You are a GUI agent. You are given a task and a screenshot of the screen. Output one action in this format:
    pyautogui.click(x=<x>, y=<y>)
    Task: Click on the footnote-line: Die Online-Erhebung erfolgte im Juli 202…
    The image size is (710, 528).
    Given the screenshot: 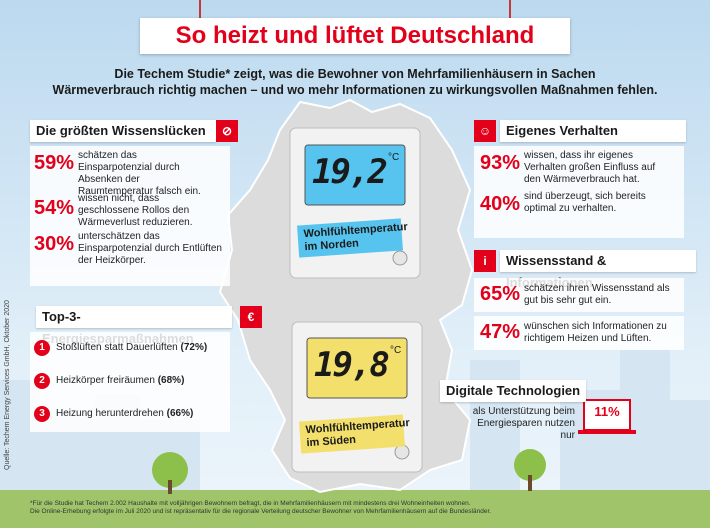 What is the action you would take?
    pyautogui.click(x=261, y=511)
    